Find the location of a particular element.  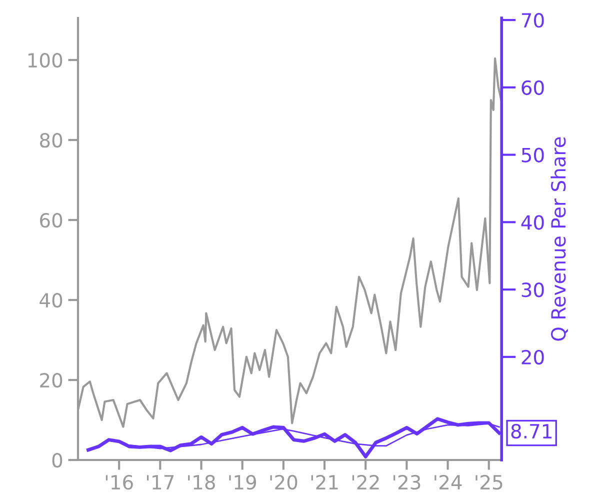

x-tick-label: '17 is located at coordinates (160, 482).